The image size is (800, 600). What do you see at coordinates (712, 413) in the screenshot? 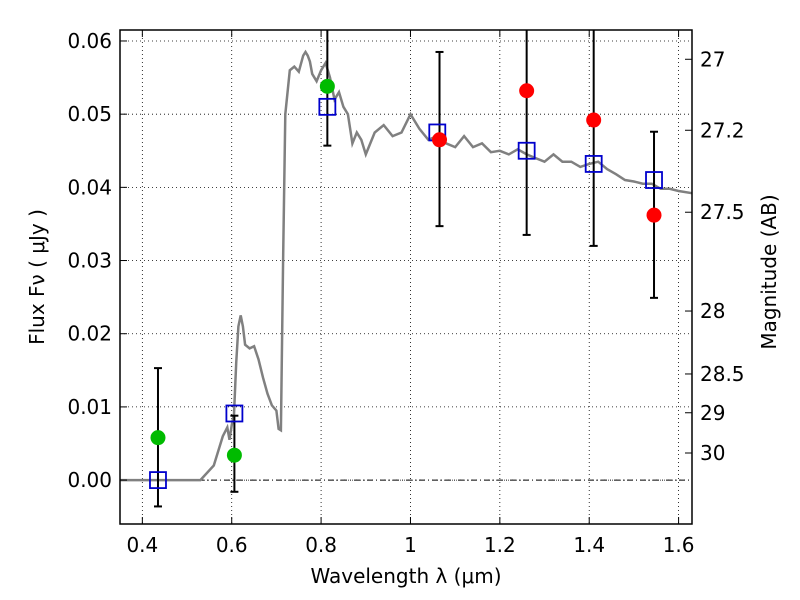
I see `magnitude-tick-label: 29` at bounding box center [712, 413].